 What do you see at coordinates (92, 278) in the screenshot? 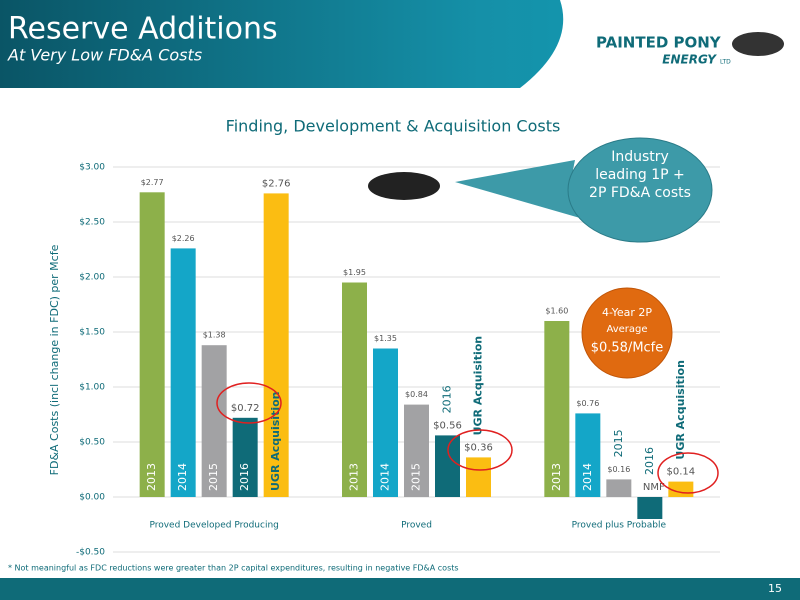
I see `y-tick-label: $2.00` at bounding box center [92, 278].